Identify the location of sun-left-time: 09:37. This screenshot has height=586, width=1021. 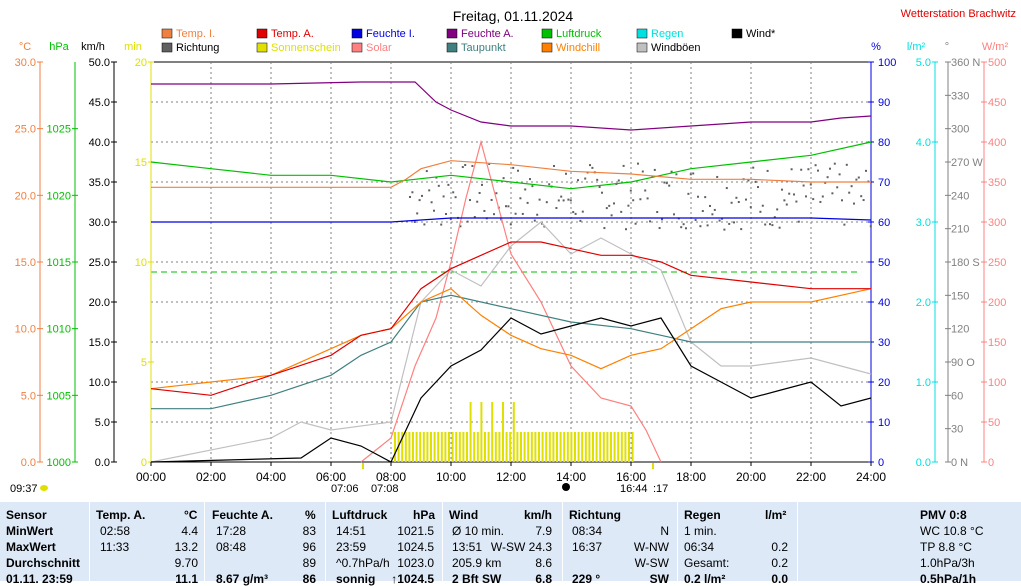
(24, 489).